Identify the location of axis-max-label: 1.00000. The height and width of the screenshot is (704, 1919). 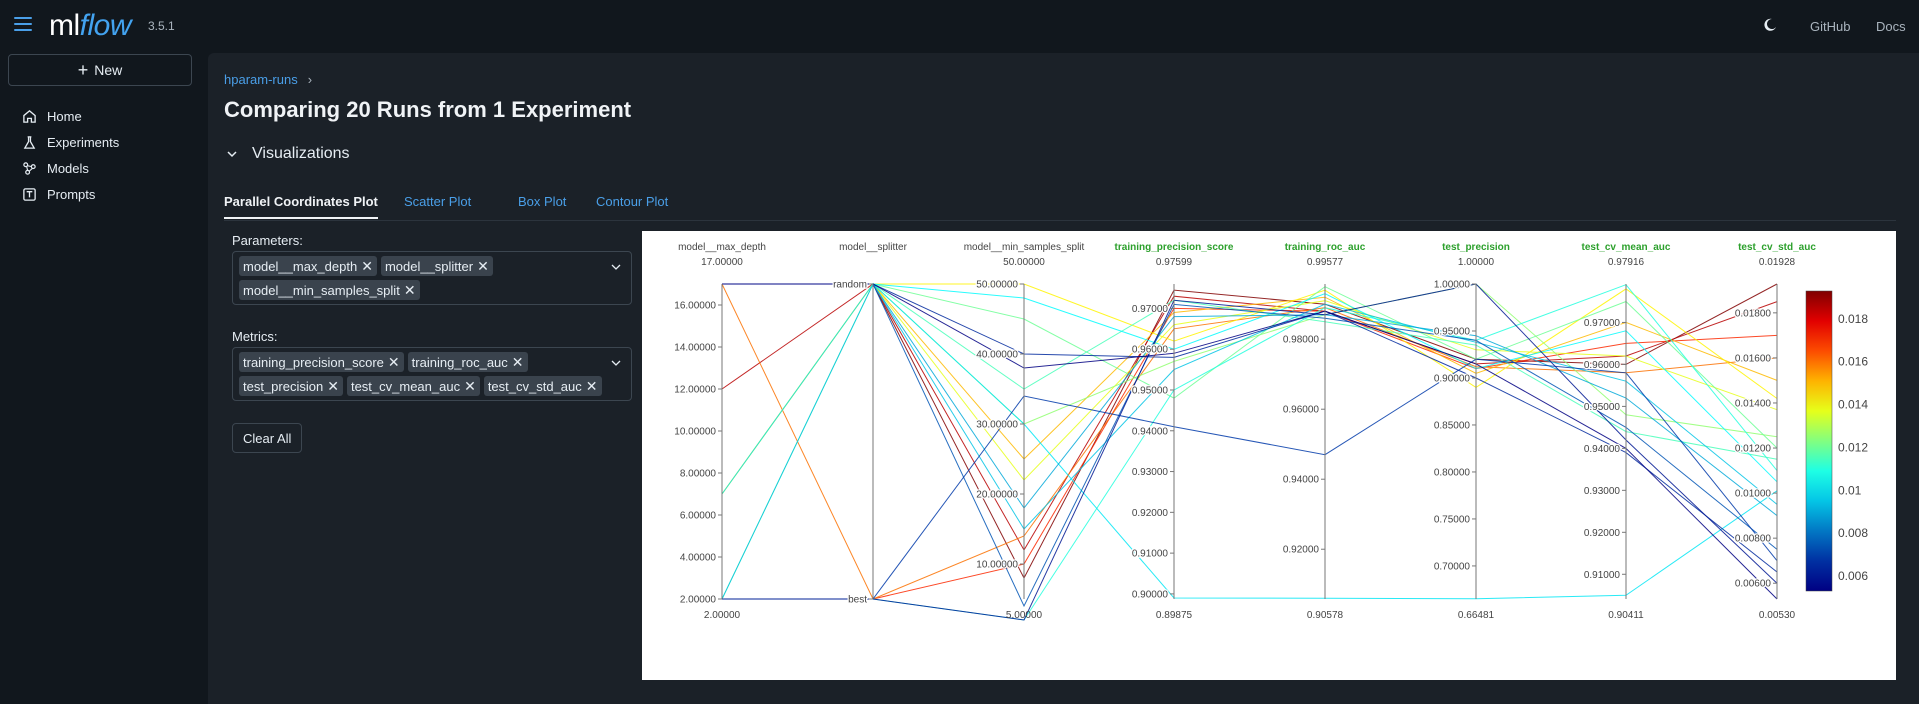
(1476, 262).